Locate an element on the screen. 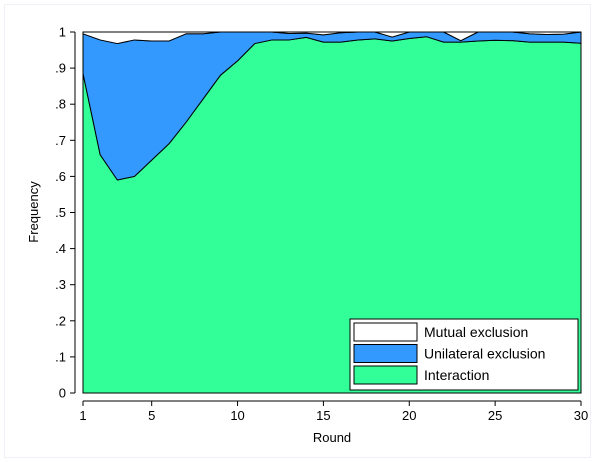 The width and height of the screenshot is (595, 462). x-tick-label: 15 is located at coordinates (323, 415).